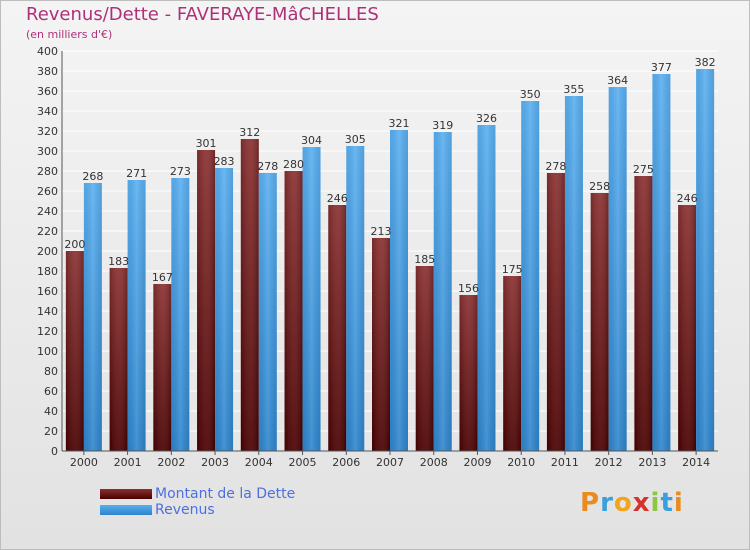 The width and height of the screenshot is (750, 550). What do you see at coordinates (705, 62) in the screenshot?
I see `data-label-revenus: 382` at bounding box center [705, 62].